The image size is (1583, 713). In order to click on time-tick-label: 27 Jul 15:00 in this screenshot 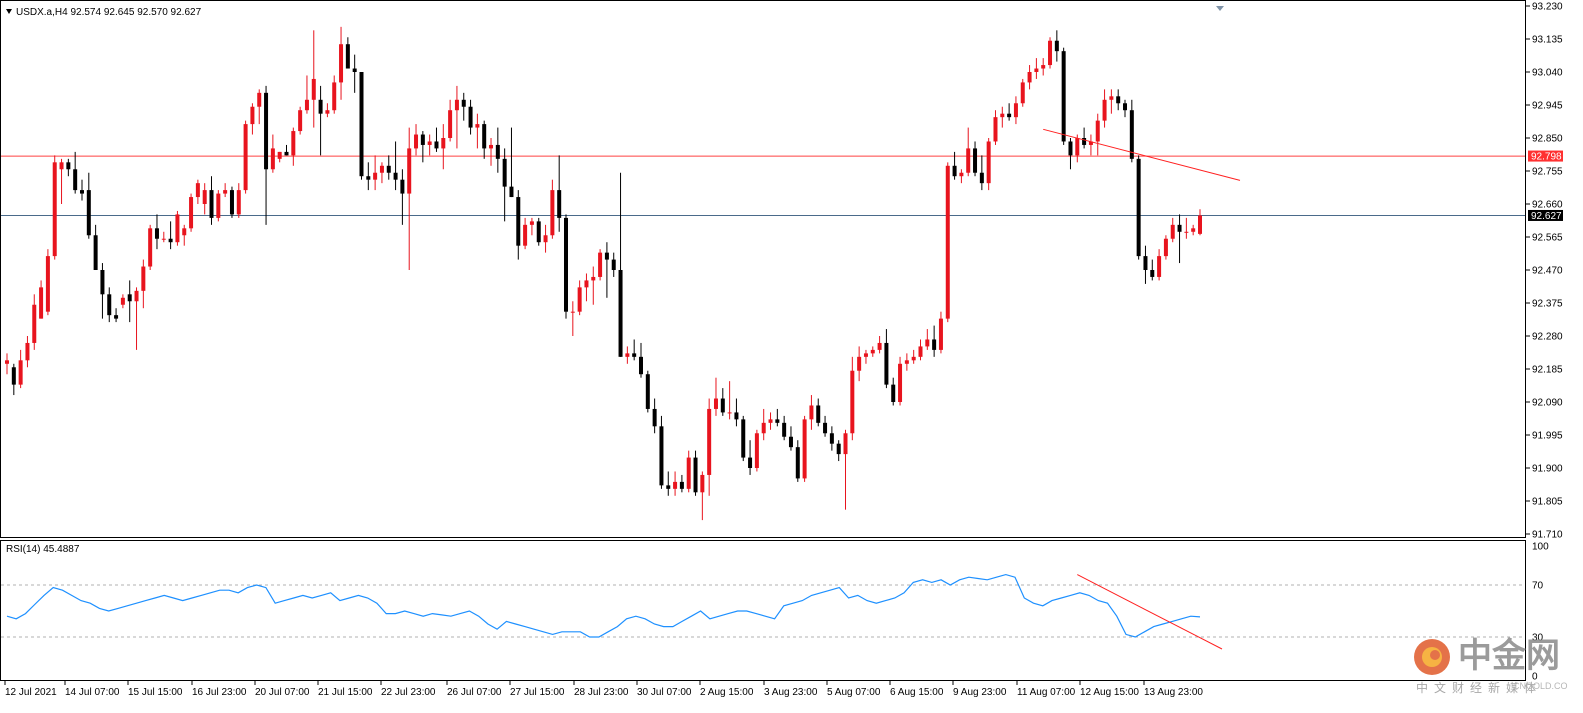, I will do `click(537, 692)`.